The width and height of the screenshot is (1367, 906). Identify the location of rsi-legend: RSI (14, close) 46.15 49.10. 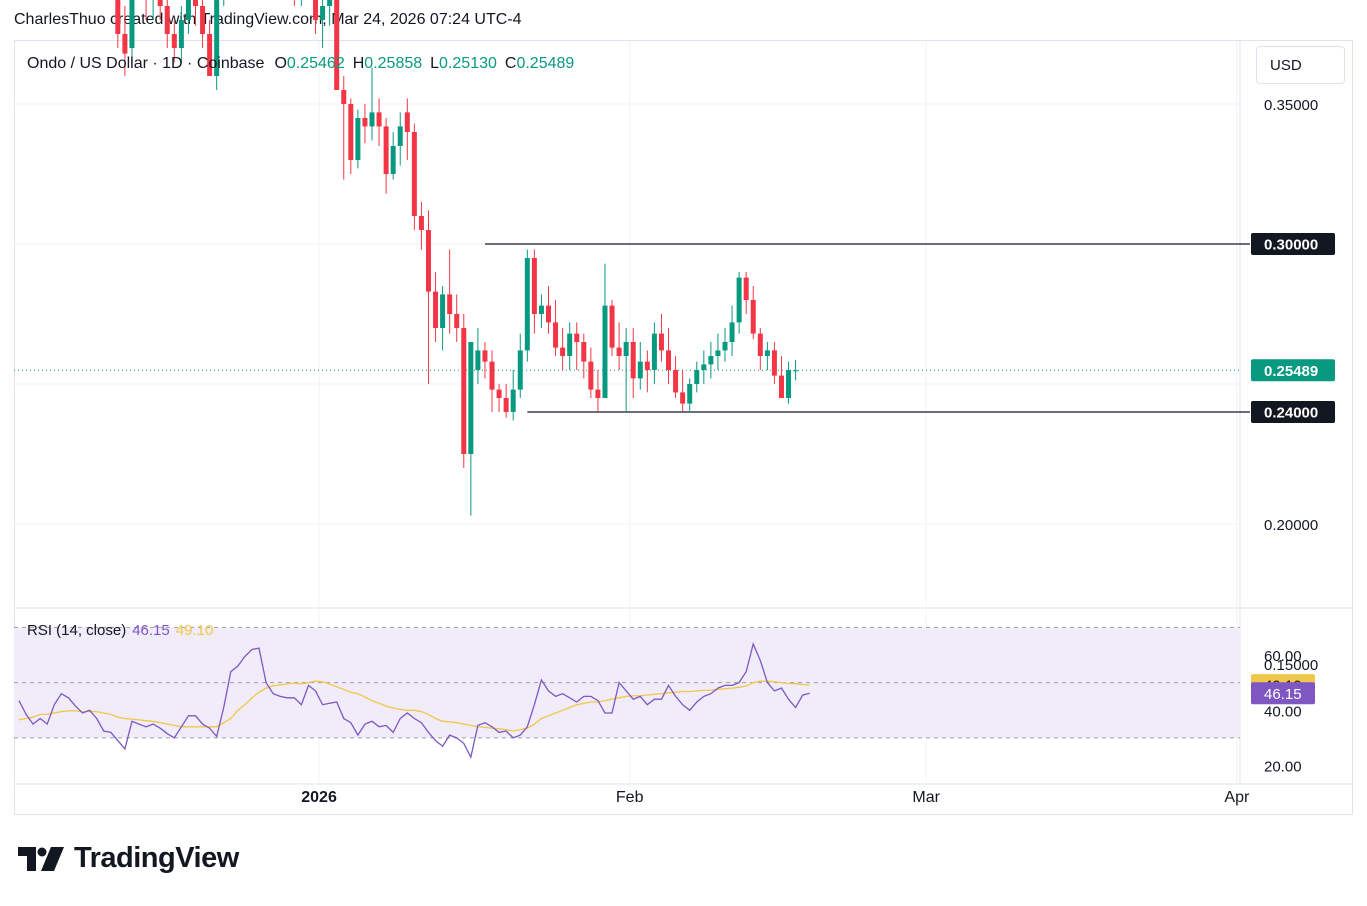
(120, 630).